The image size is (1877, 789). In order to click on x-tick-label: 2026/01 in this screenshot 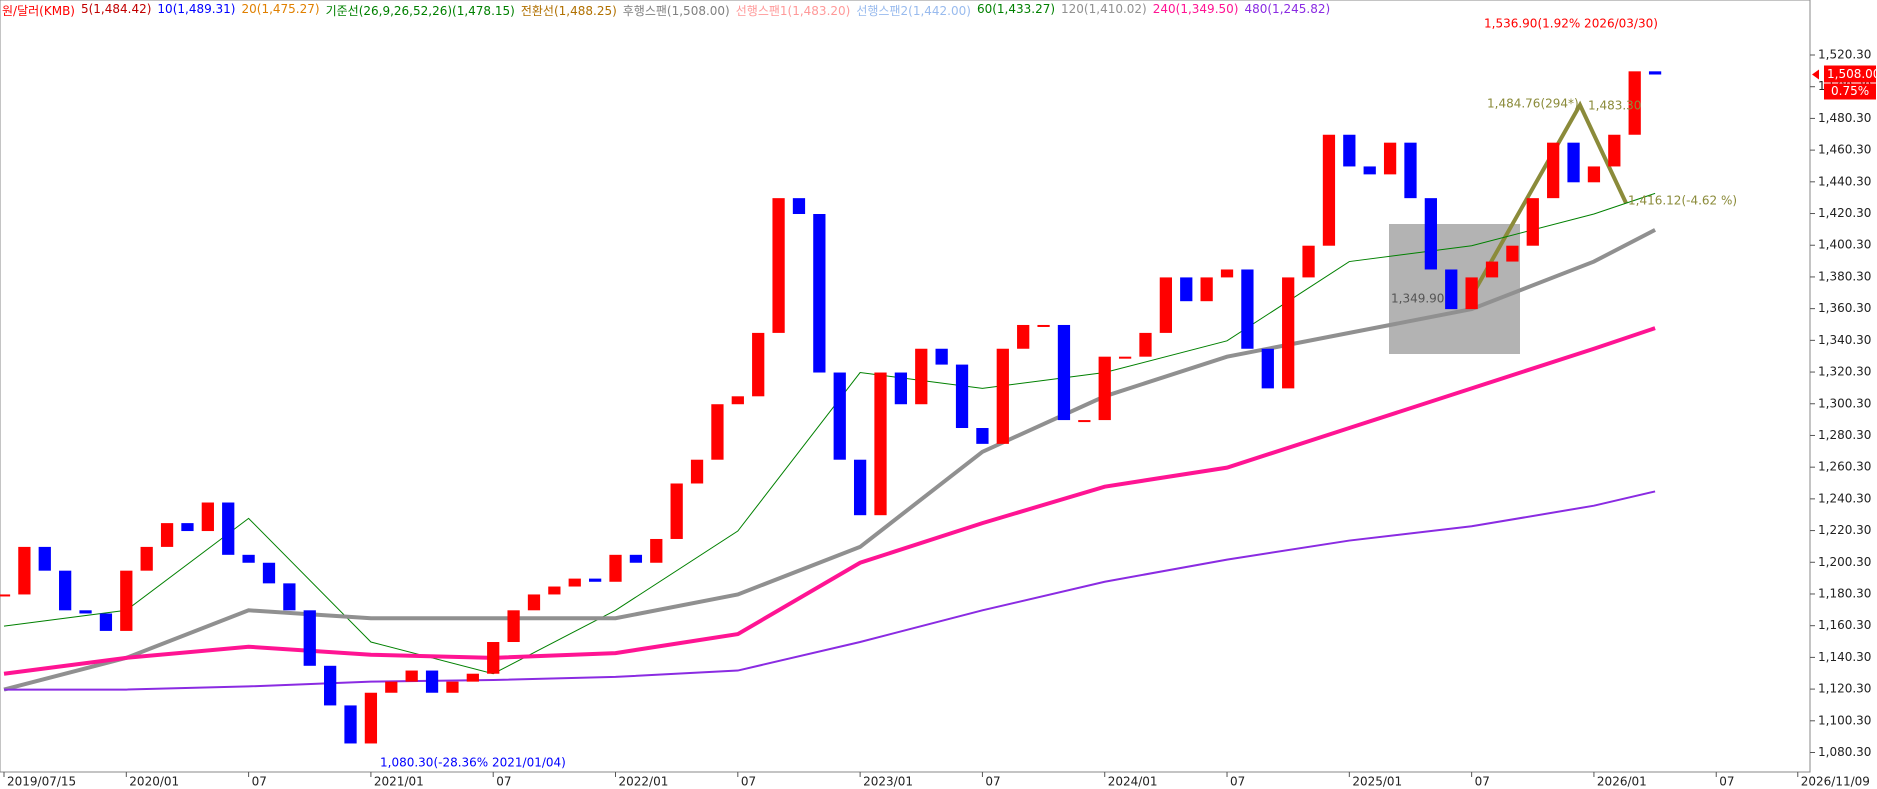, I will do `click(1622, 782)`.